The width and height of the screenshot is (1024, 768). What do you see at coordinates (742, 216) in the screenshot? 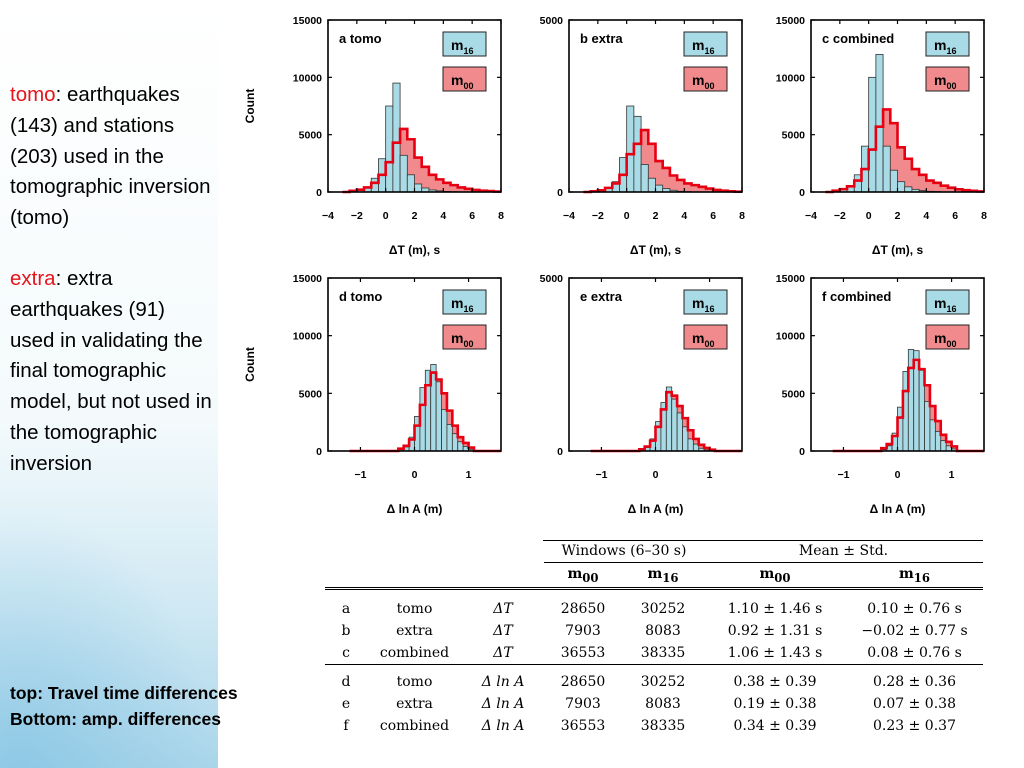
I see `x-tick-label: 8` at bounding box center [742, 216].